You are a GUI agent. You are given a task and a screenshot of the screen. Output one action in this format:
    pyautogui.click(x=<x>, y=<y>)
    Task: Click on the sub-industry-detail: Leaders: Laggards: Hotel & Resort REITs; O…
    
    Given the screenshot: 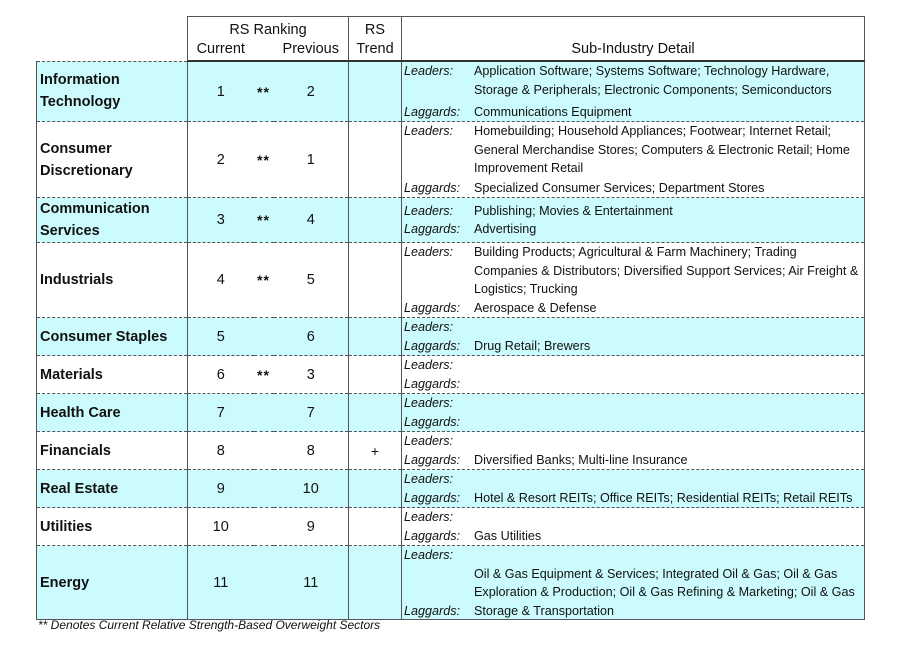 What is the action you would take?
    pyautogui.click(x=633, y=488)
    